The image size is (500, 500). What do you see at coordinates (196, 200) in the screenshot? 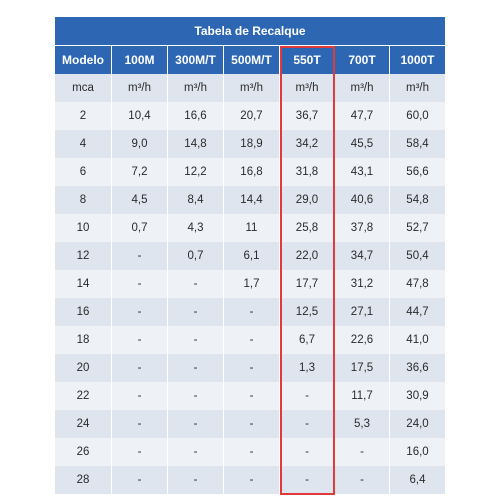
I see `table-cell: 8,4` at bounding box center [196, 200].